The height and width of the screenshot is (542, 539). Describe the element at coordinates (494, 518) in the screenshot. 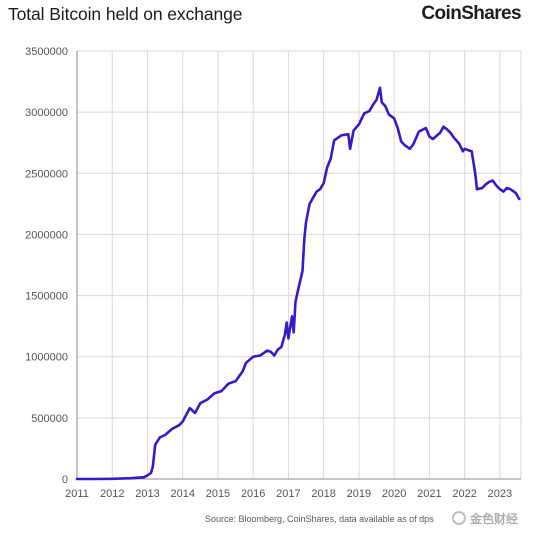

I see `watermark-text: 金色财经` at that location.